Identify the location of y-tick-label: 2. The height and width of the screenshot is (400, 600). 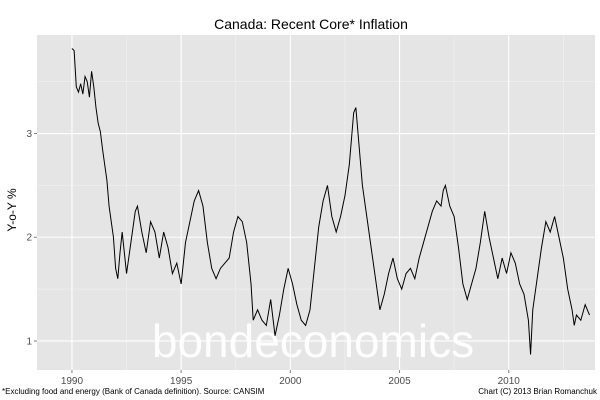
(29, 238).